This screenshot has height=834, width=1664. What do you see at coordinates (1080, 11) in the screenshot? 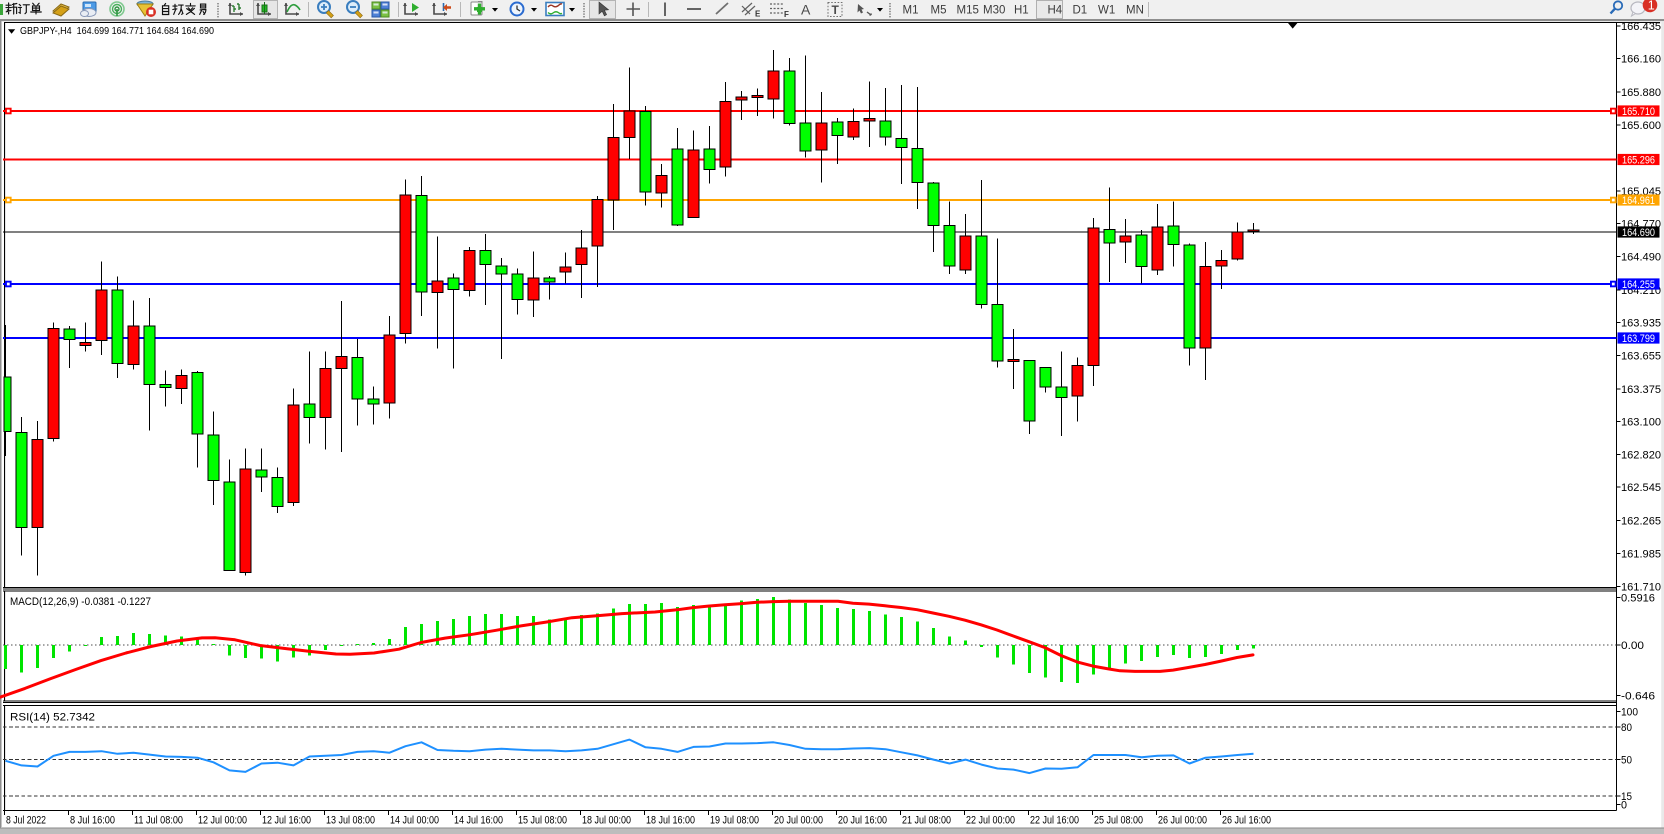
I see `svg-text: D1` at bounding box center [1080, 11].